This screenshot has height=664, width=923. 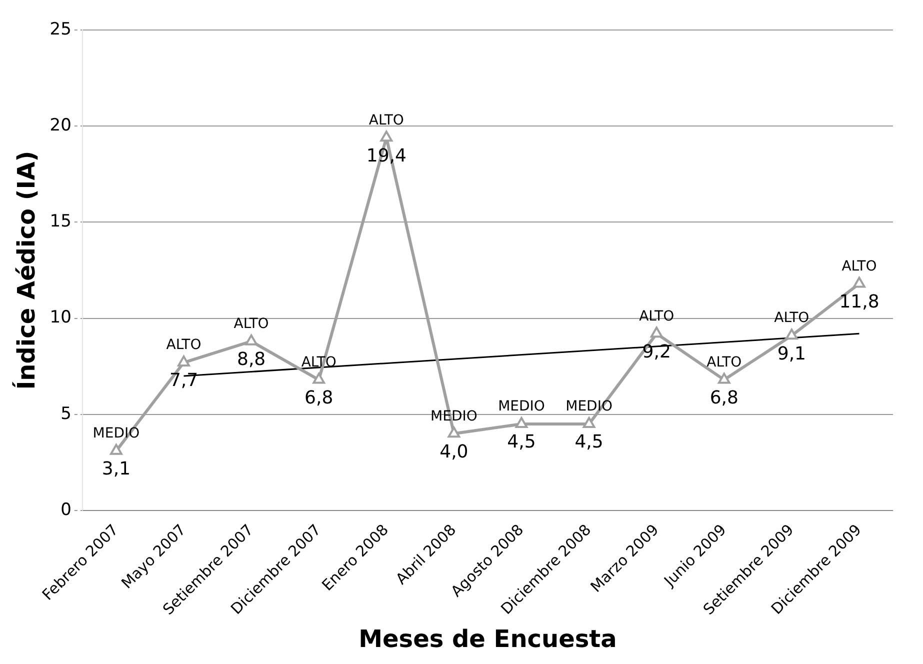 What do you see at coordinates (26, 270) in the screenshot?
I see `y-axis-title: Índice Aédico (IA)` at bounding box center [26, 270].